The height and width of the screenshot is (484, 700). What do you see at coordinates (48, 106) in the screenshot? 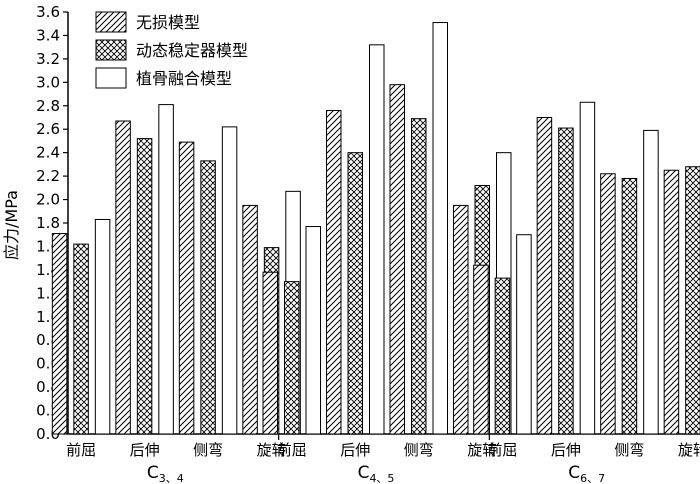
I see `y-tick-label: 2.8` at bounding box center [48, 106].